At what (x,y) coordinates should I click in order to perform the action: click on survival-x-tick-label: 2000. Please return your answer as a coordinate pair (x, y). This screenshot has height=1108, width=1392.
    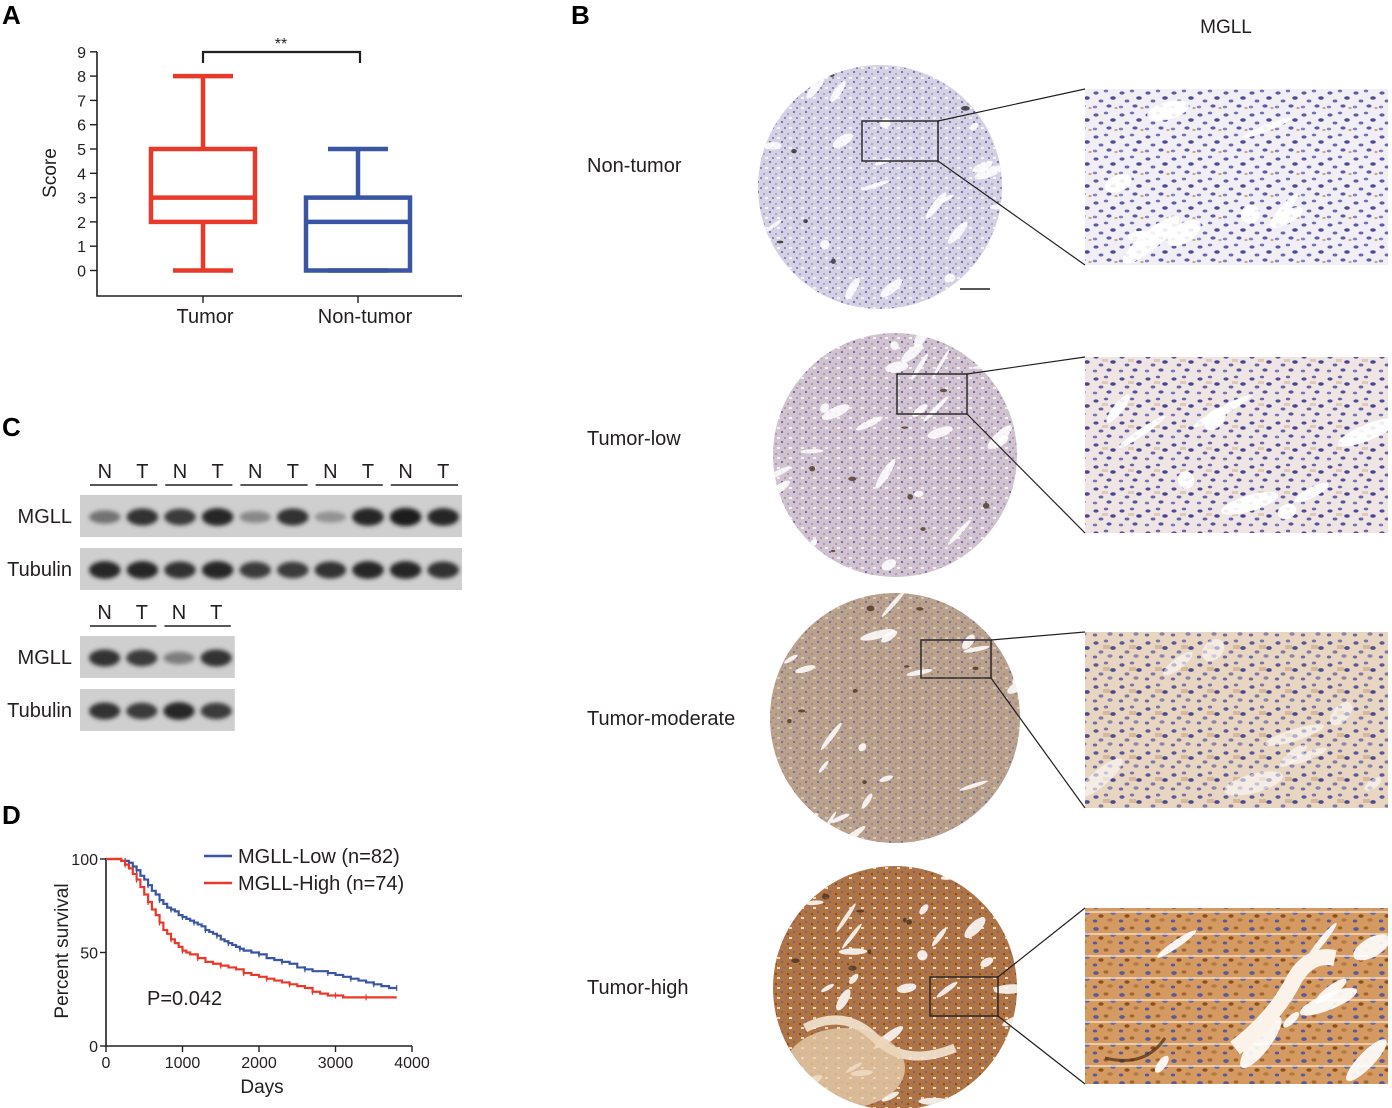
    Looking at the image, I should click on (259, 1063).